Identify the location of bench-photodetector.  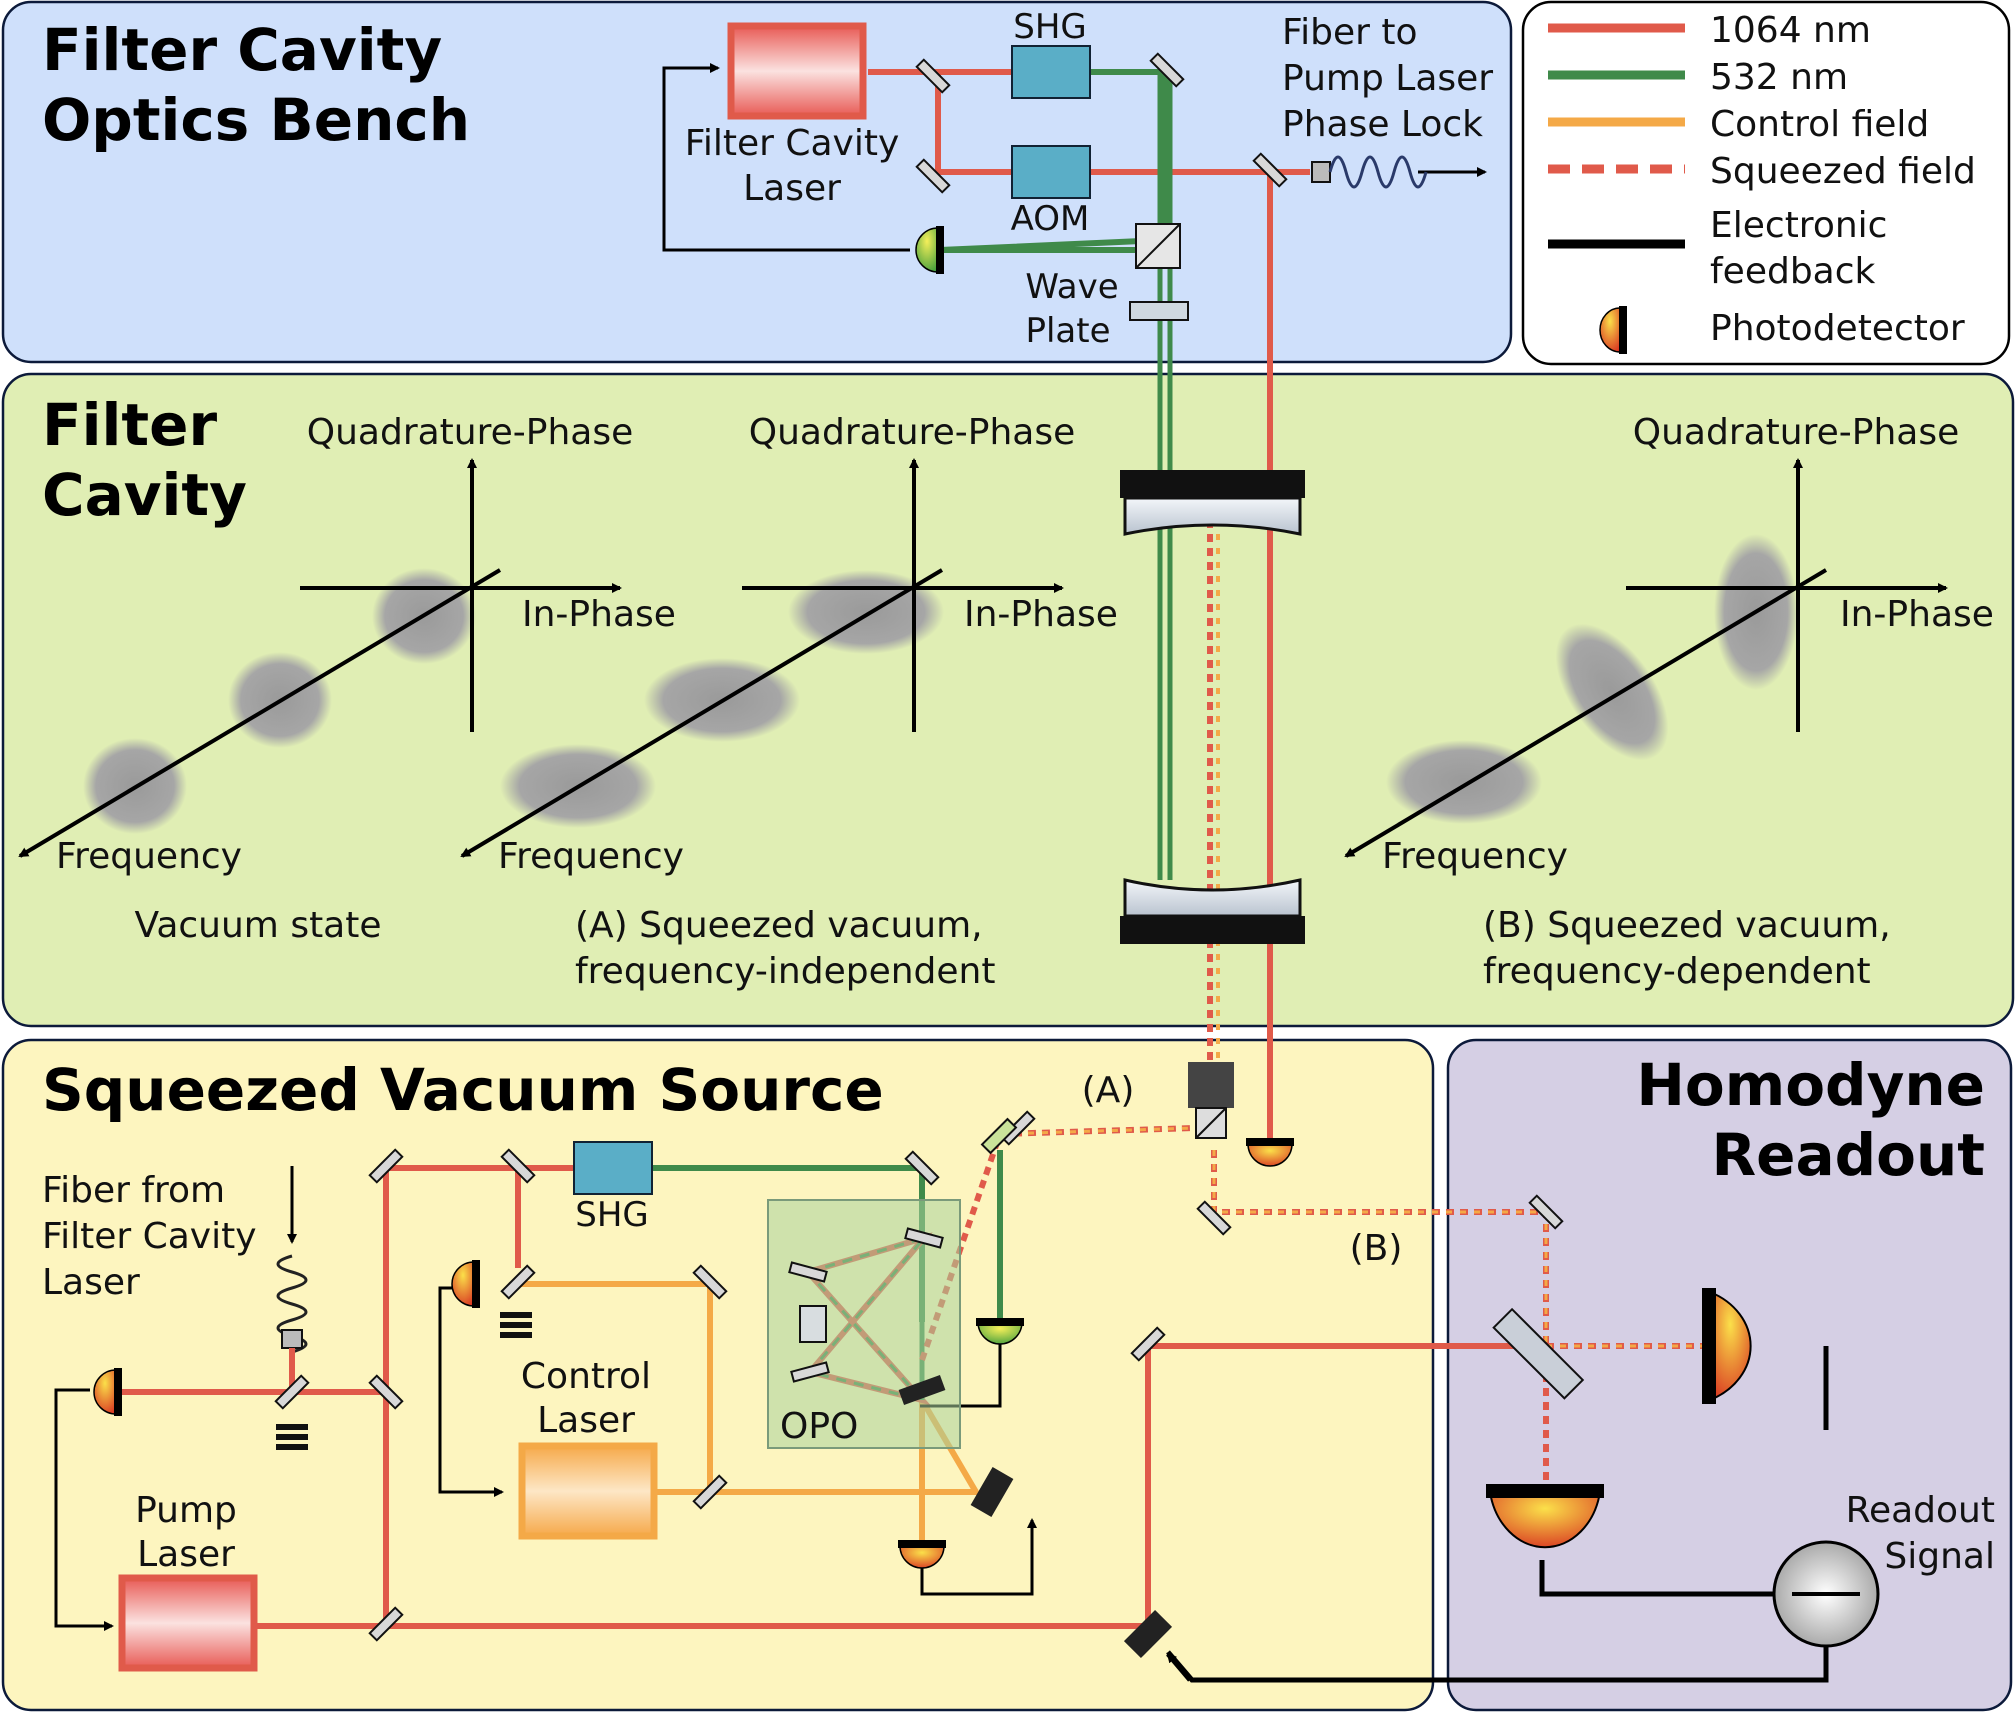
(929, 250).